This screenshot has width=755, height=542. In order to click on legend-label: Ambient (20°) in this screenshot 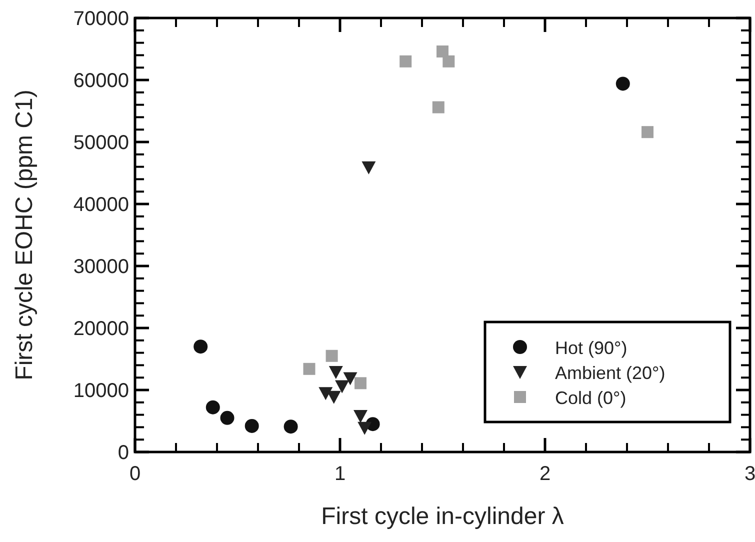, I will do `click(610, 373)`.